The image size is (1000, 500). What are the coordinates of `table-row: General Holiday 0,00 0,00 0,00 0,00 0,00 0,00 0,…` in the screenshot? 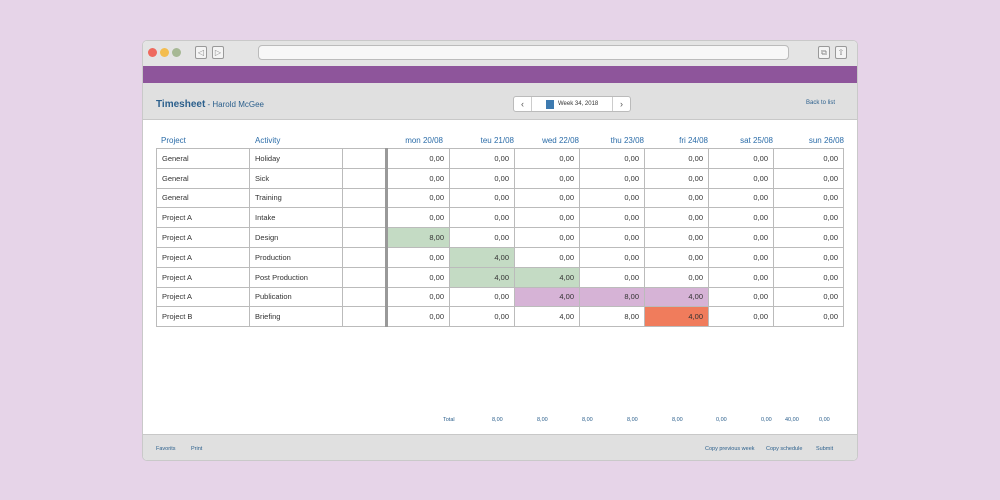 It's located at (500, 158).